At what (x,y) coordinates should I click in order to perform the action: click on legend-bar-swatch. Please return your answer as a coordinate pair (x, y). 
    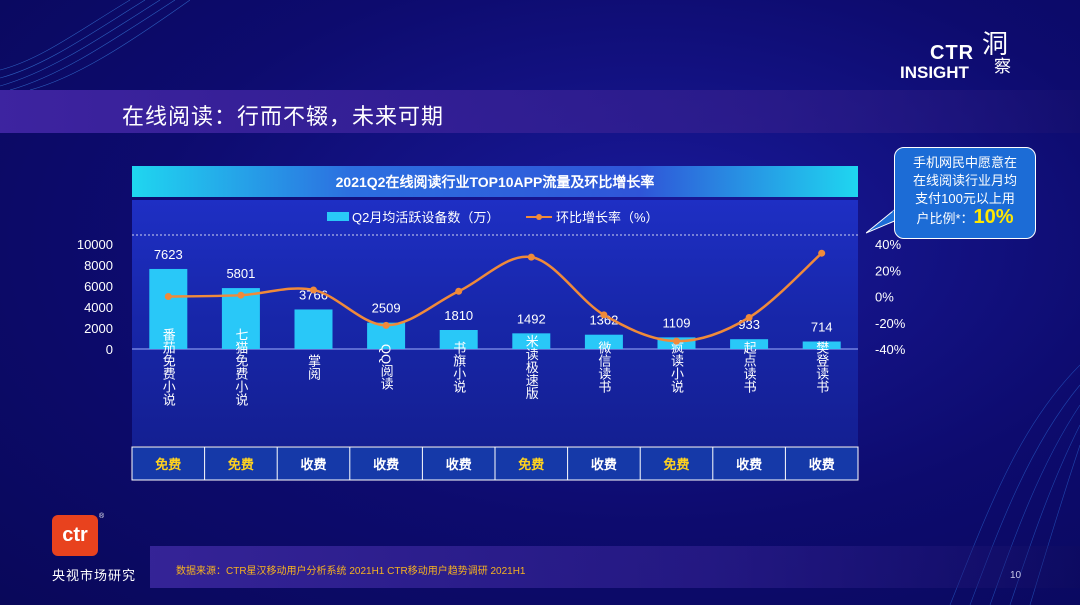
    Looking at the image, I should click on (338, 216).